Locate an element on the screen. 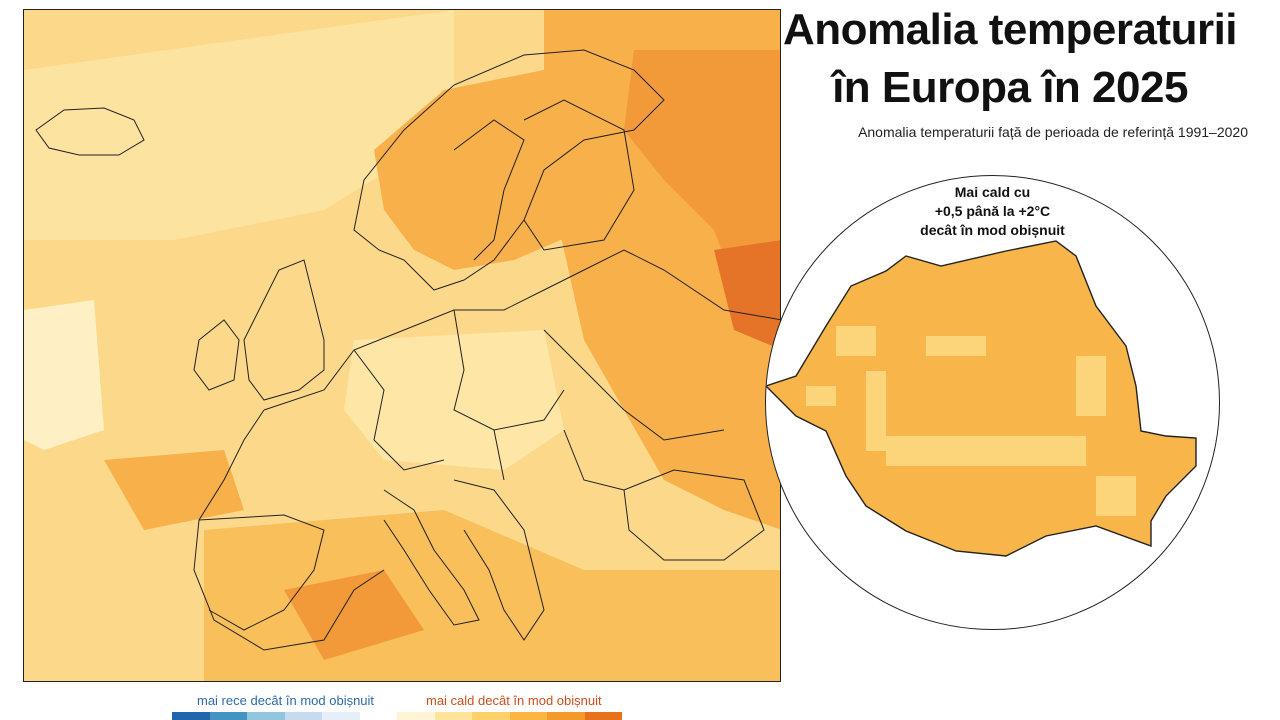 The width and height of the screenshot is (1280, 720). inset-label-line2: +0,5 până la +2°C is located at coordinates (992, 211).